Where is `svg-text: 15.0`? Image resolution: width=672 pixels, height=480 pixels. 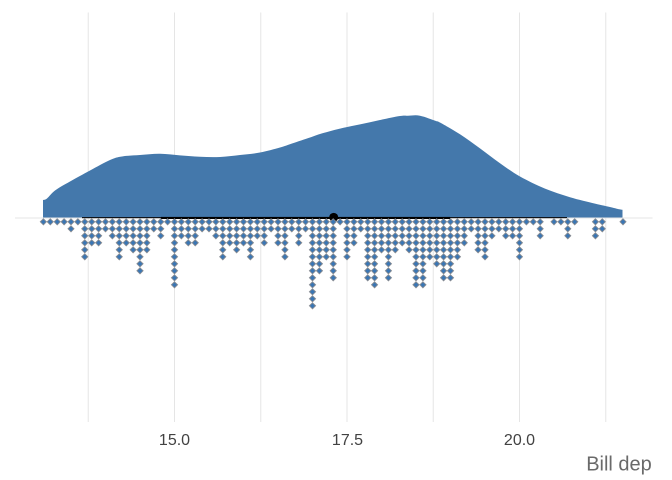
svg-text: 15.0 is located at coordinates (174, 440).